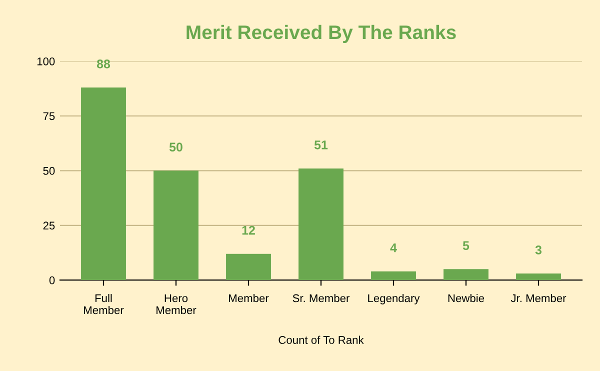 The image size is (600, 371). Describe the element at coordinates (466, 245) in the screenshot. I see `data-label: 5` at that location.